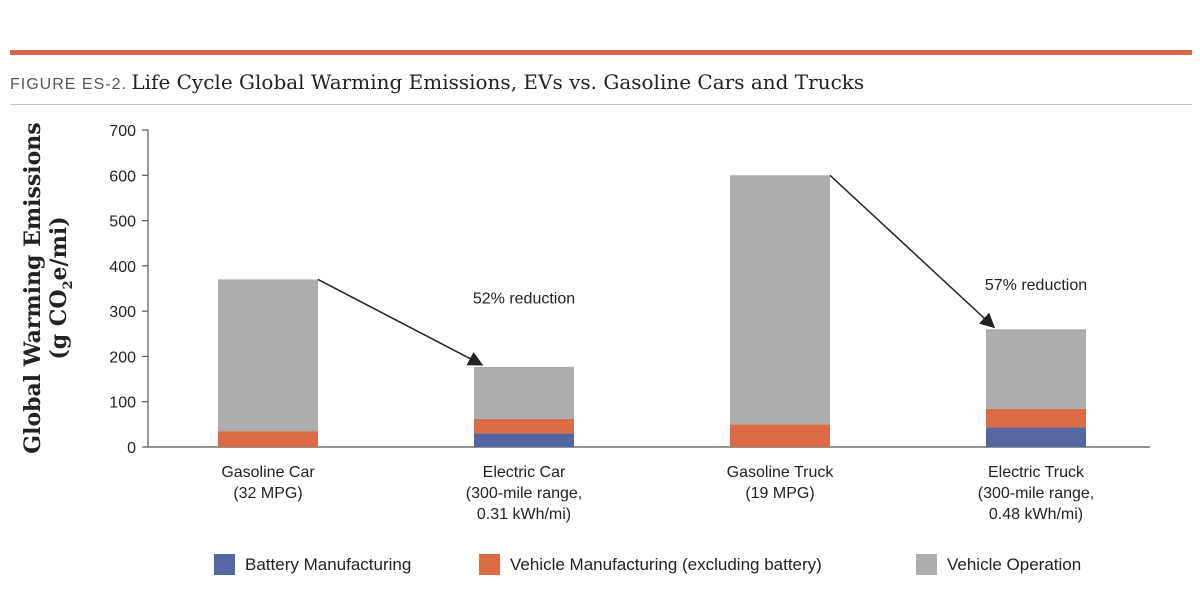 The width and height of the screenshot is (1200, 609). What do you see at coordinates (122, 267) in the screenshot?
I see `y-tick-label: 400` at bounding box center [122, 267].